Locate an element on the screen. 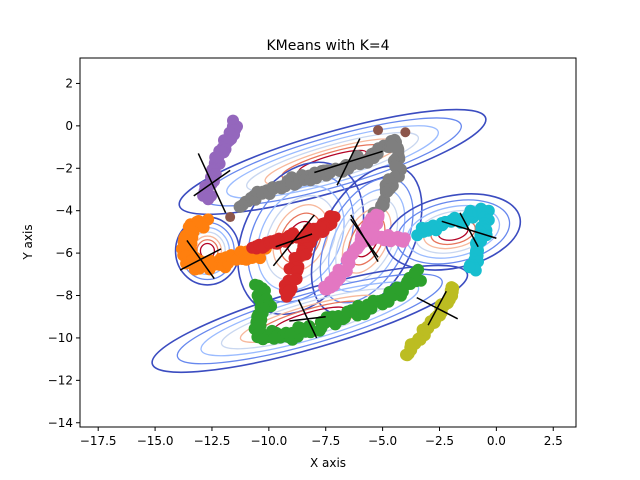  y-axis-label: Y axis is located at coordinates (28, 242).